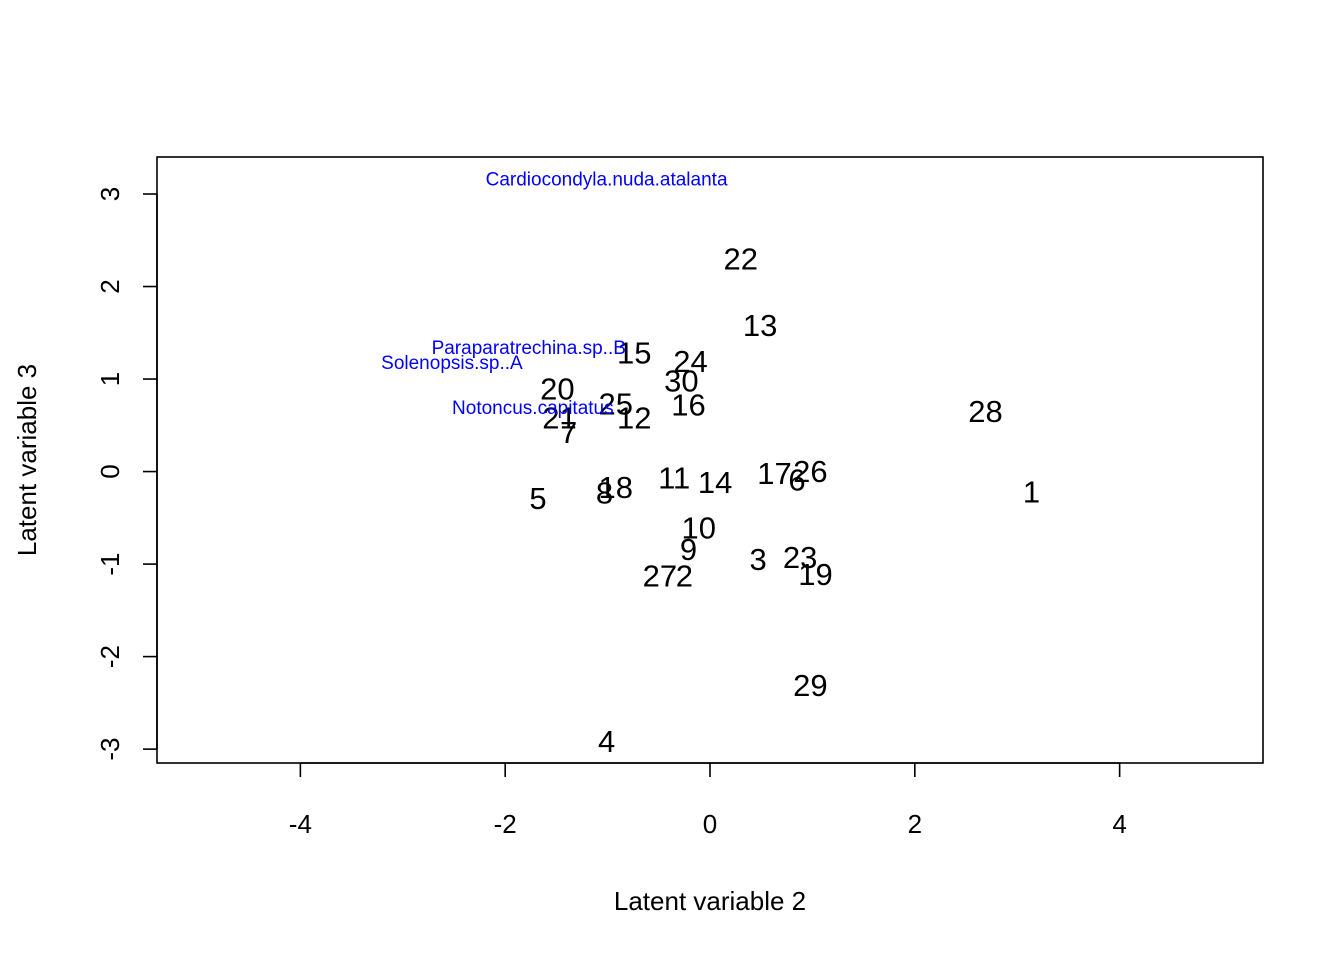  Describe the element at coordinates (533, 408) in the screenshot. I see `species-point-label: Notoncus.capitatus` at that location.